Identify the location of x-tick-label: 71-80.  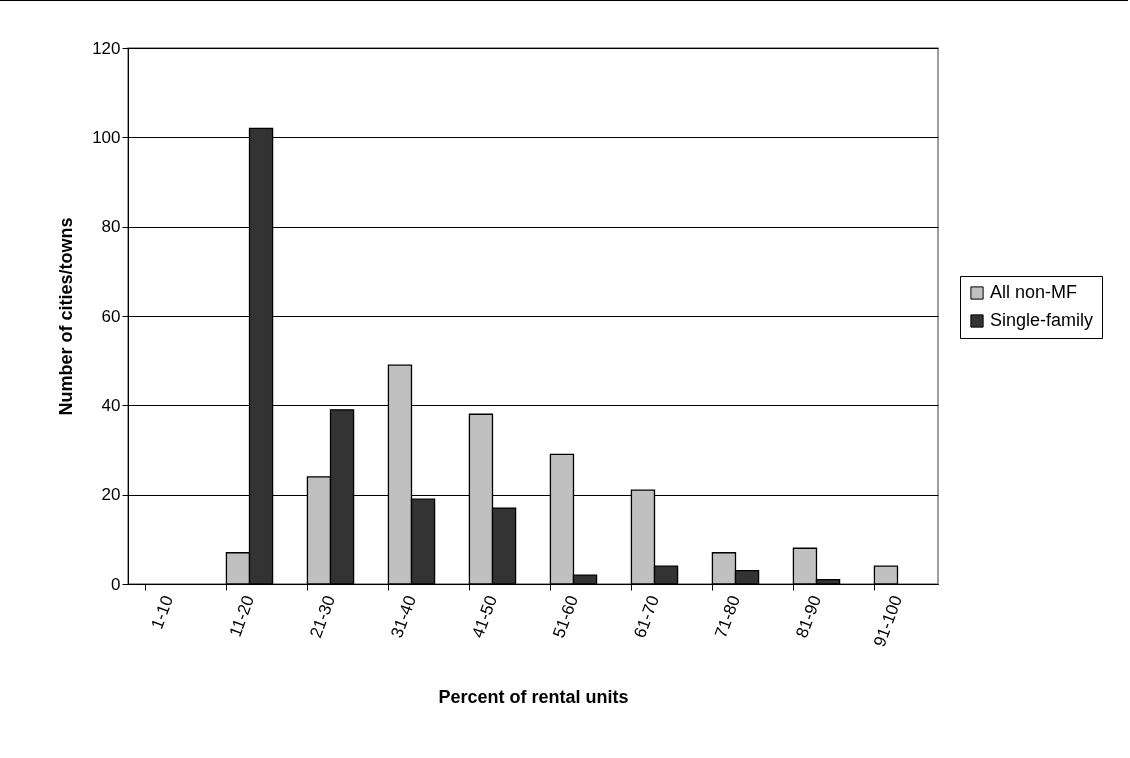
(727, 617).